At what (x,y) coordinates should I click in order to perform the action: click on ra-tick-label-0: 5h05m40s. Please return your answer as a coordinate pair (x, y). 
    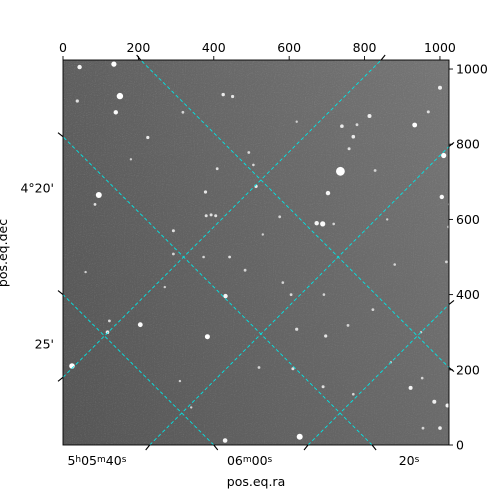
    Looking at the image, I should click on (96, 460).